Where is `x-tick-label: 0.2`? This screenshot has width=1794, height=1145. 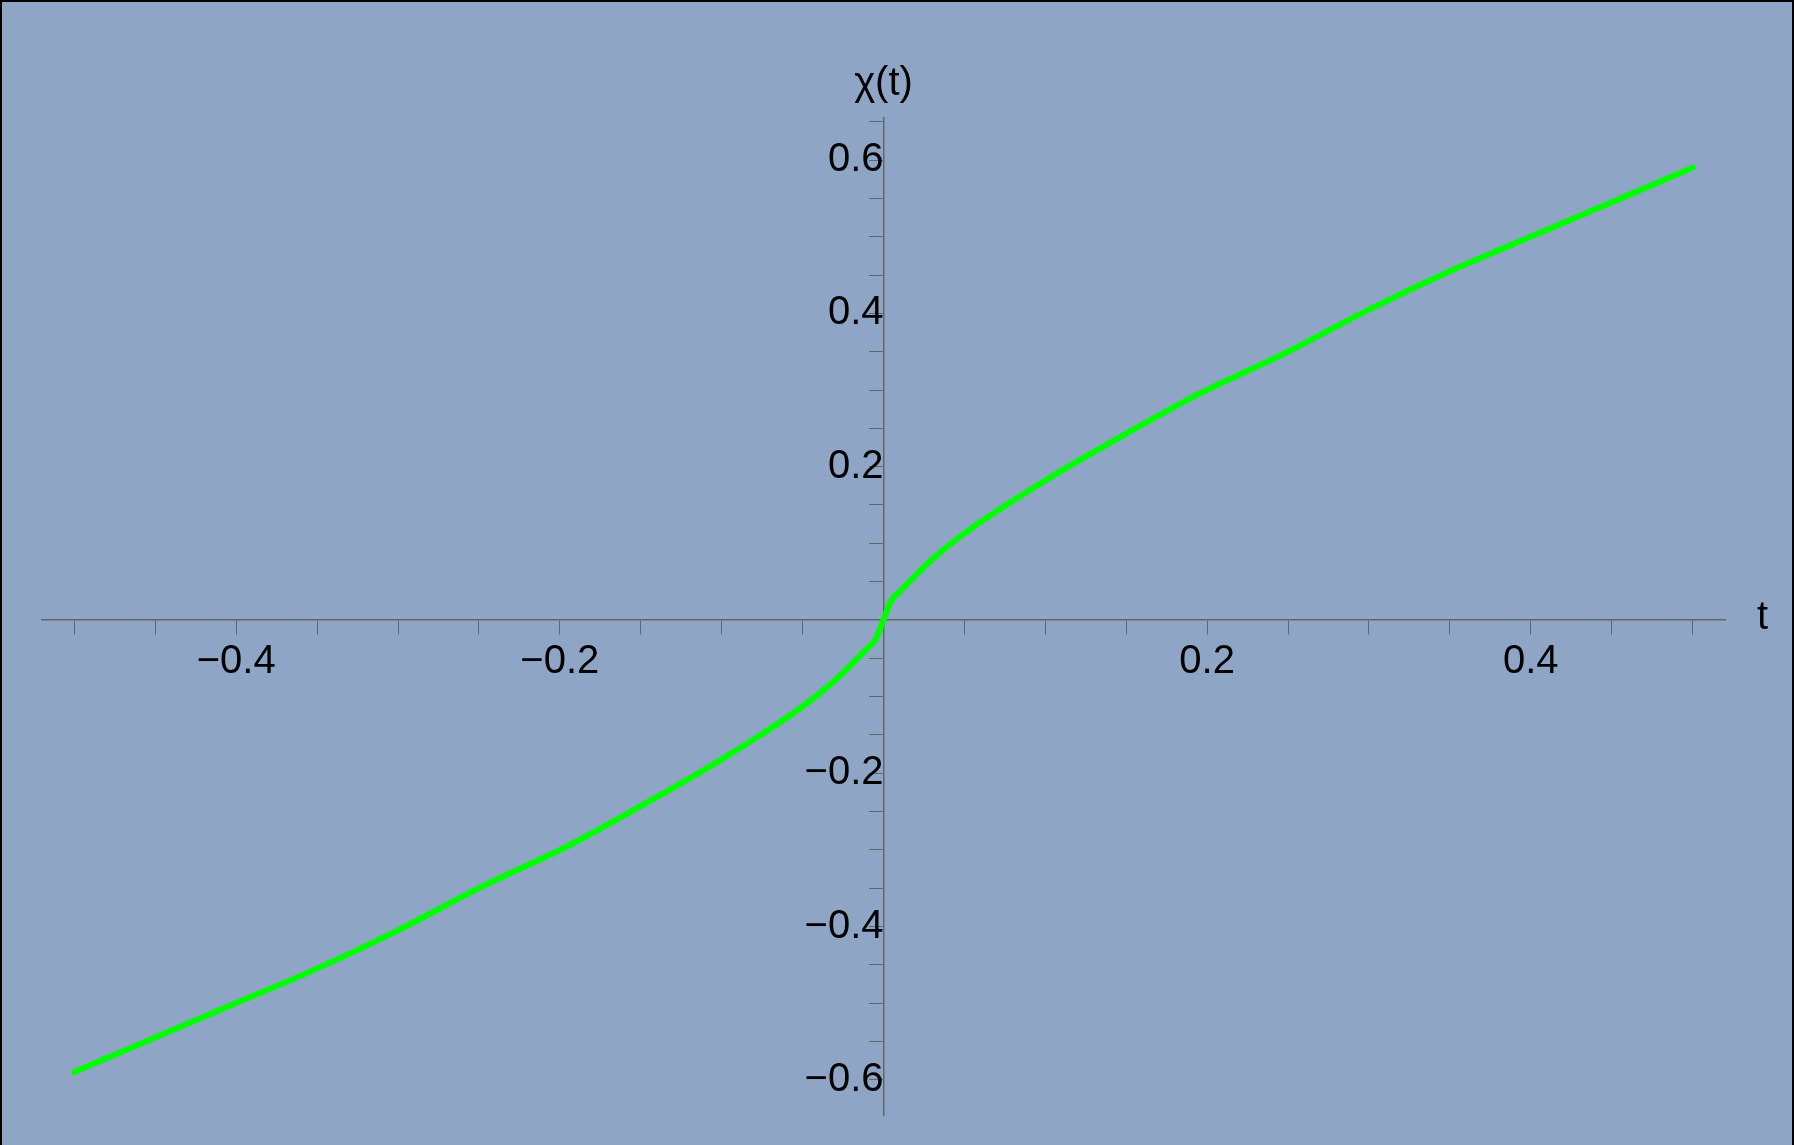
x-tick-label: 0.2 is located at coordinates (1207, 658).